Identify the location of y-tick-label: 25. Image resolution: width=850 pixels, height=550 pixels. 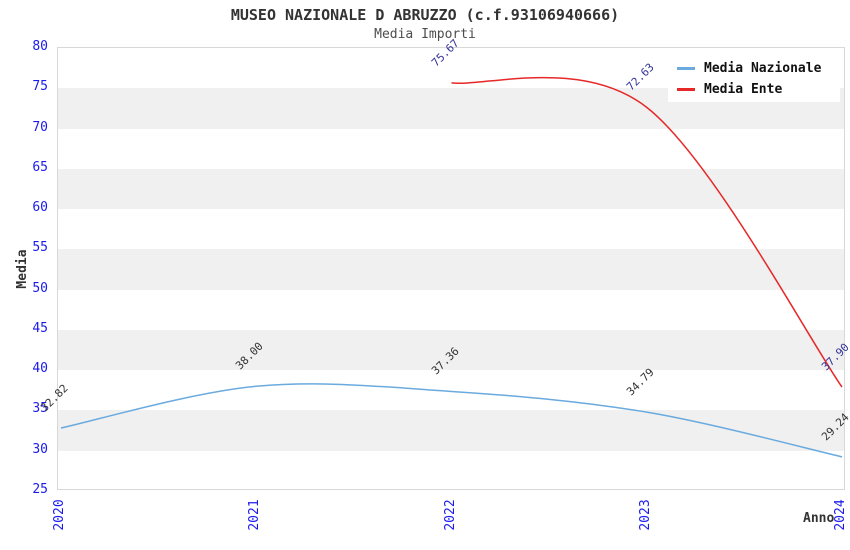
(40, 489).